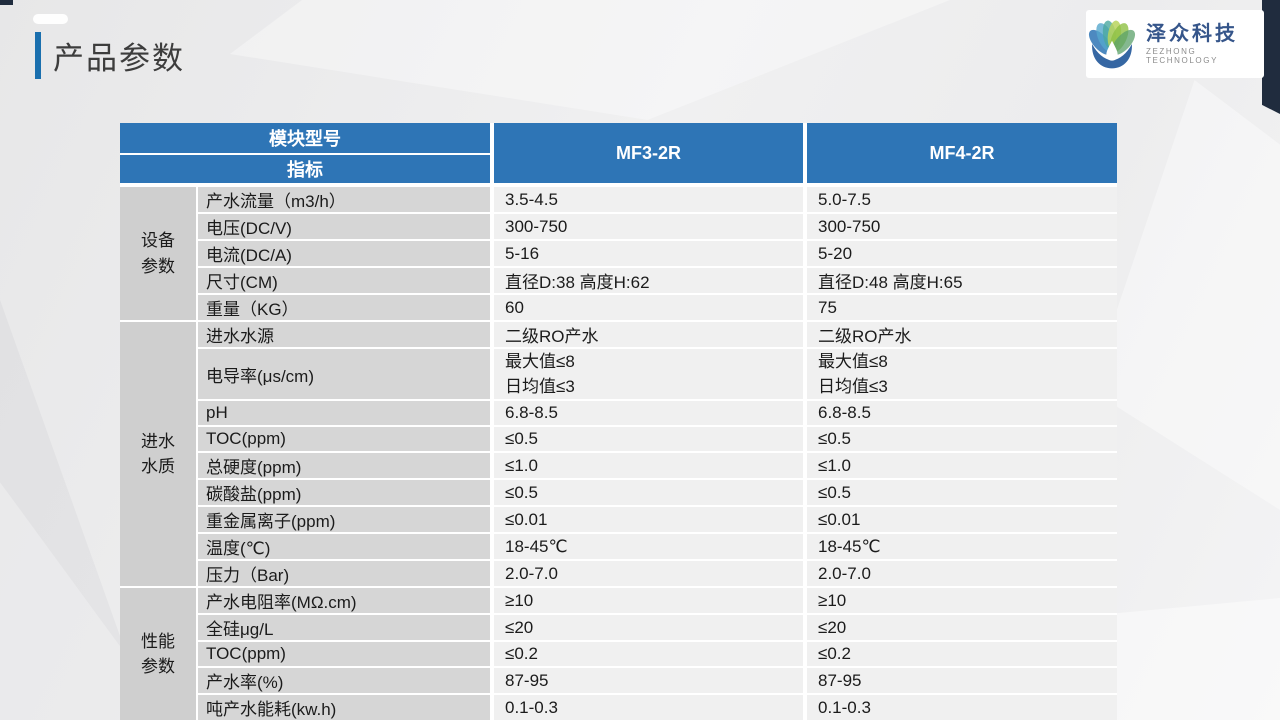  I want to click on value-cell-mf4: 6.8-8.5, so click(960, 414).